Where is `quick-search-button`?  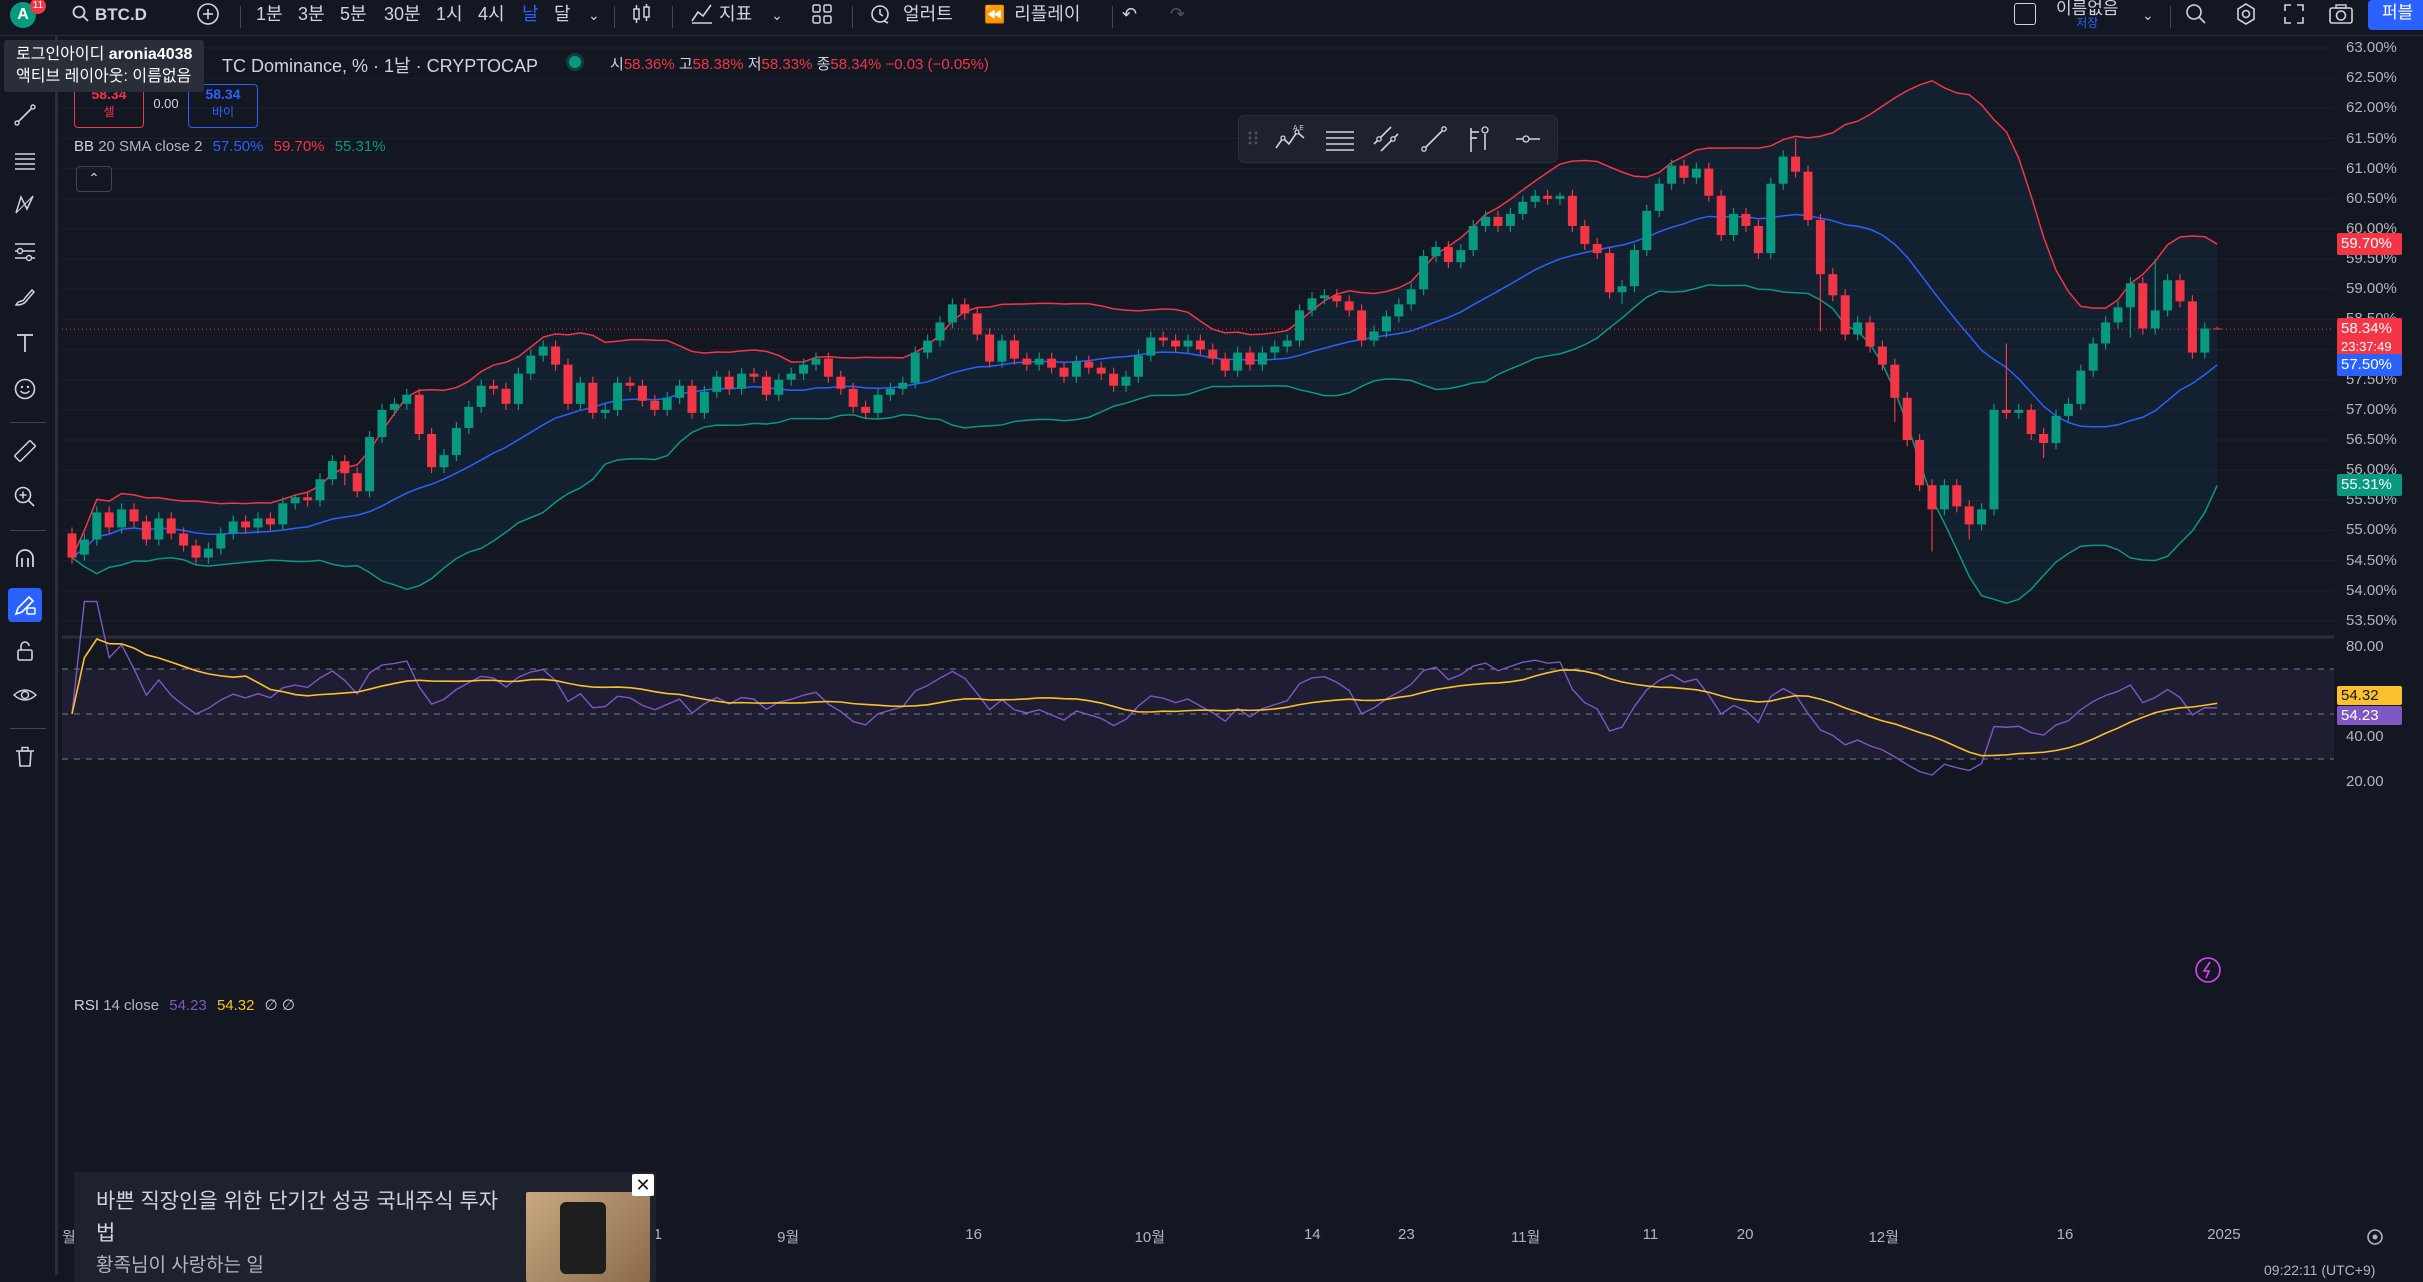
quick-search-button is located at coordinates (2196, 18).